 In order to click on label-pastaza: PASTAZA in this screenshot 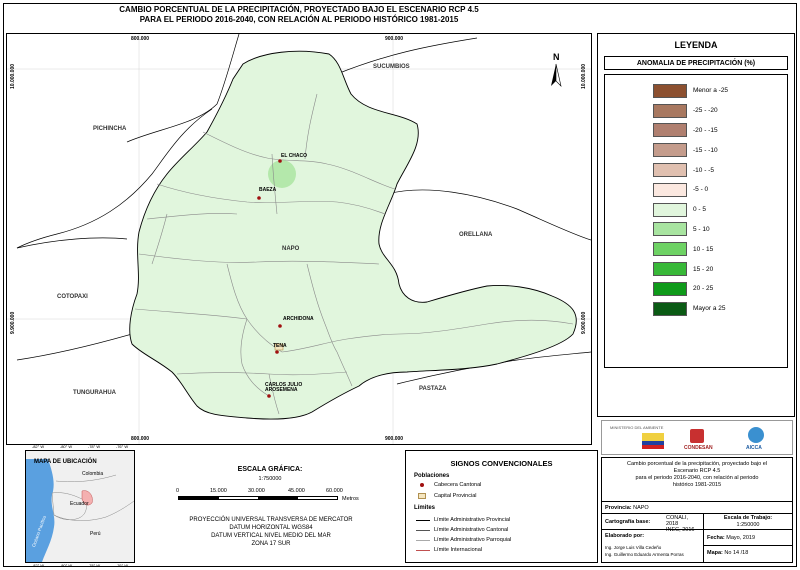, I will do `click(433, 389)`.